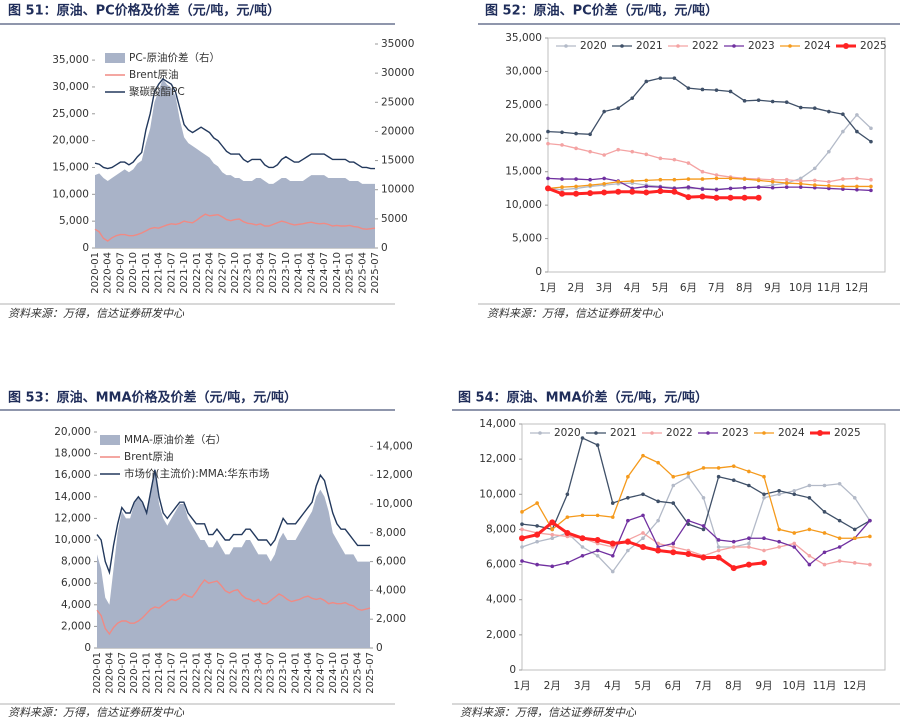  I want to click on x-tick-label: 2025-04, so click(362, 273).